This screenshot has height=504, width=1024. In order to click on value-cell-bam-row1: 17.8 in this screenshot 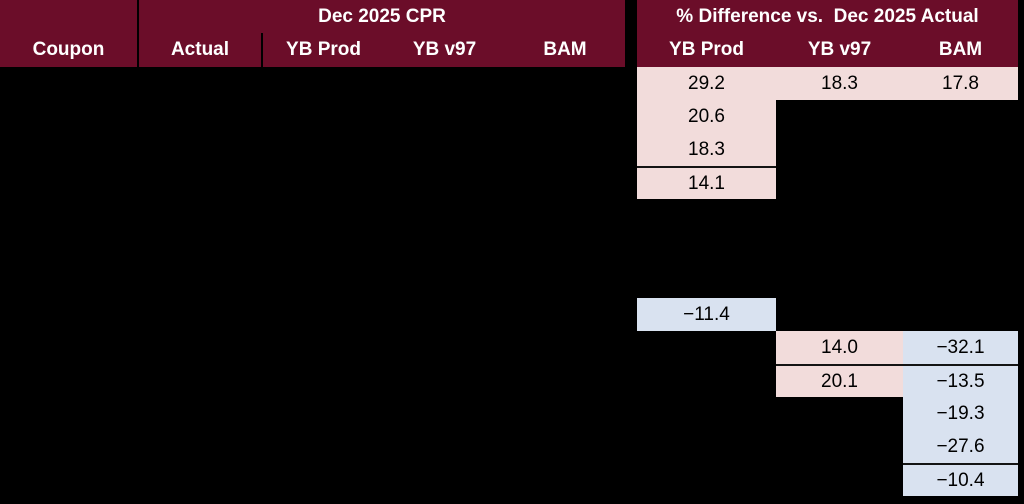, I will do `click(960, 83)`.